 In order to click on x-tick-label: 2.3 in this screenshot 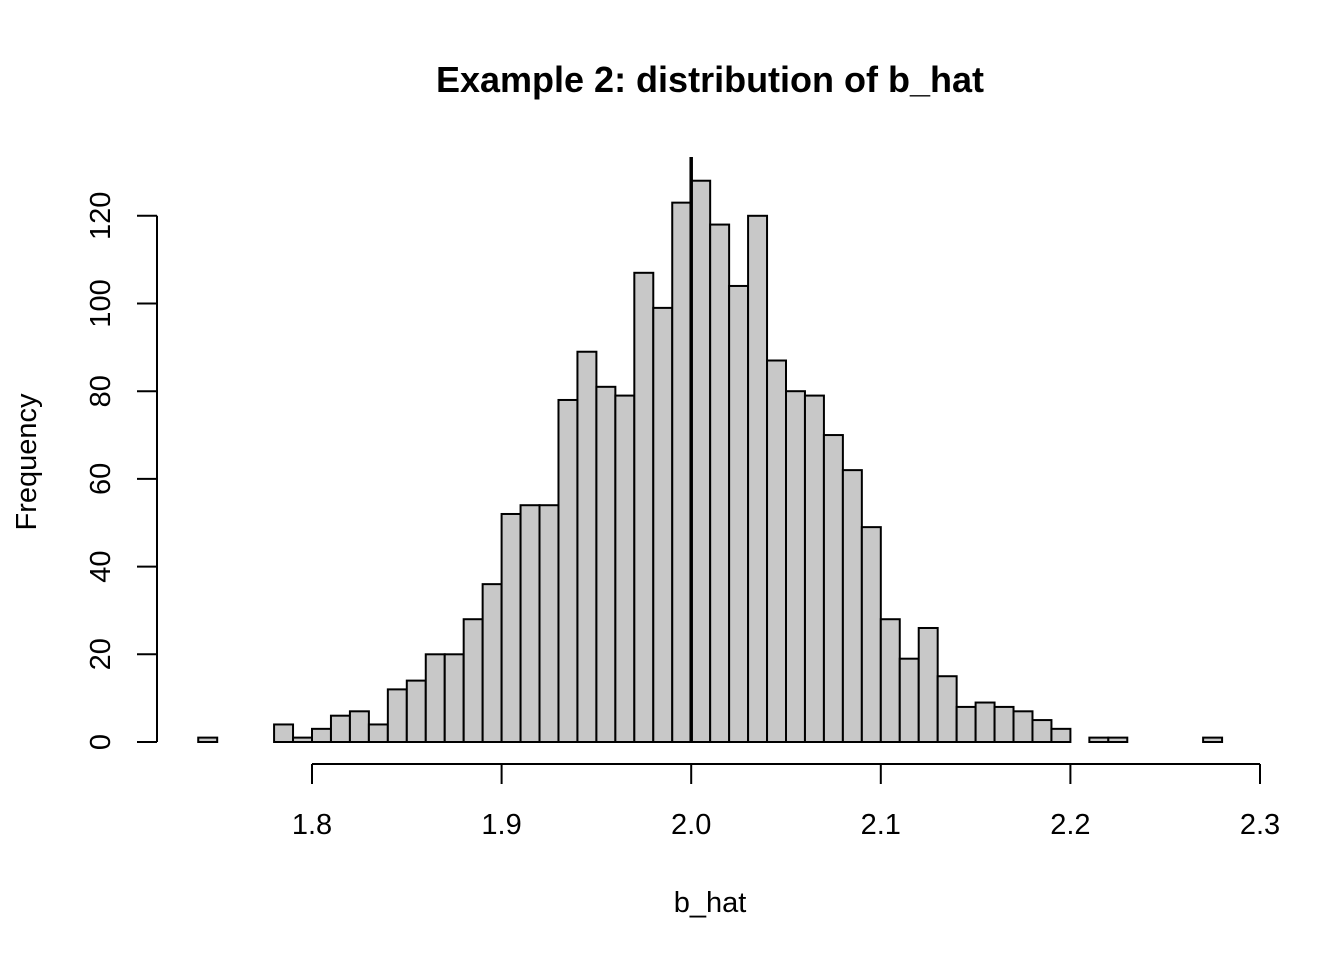, I will do `click(1260, 825)`.